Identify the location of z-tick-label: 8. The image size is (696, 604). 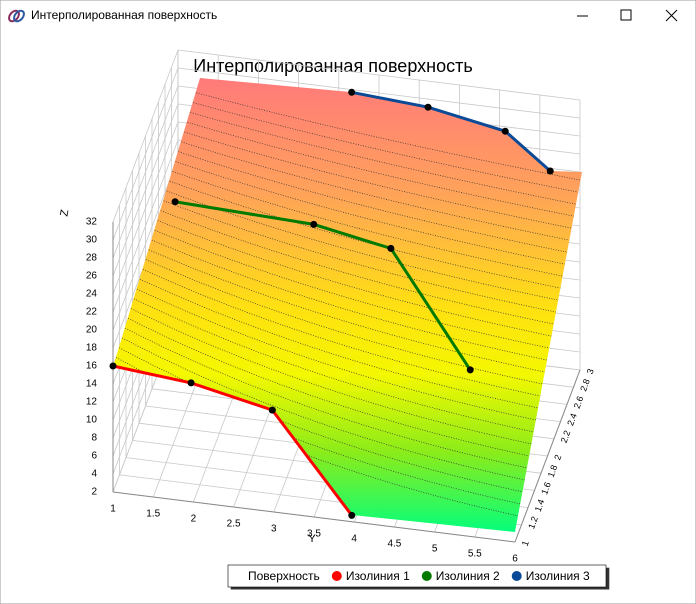
(94, 438).